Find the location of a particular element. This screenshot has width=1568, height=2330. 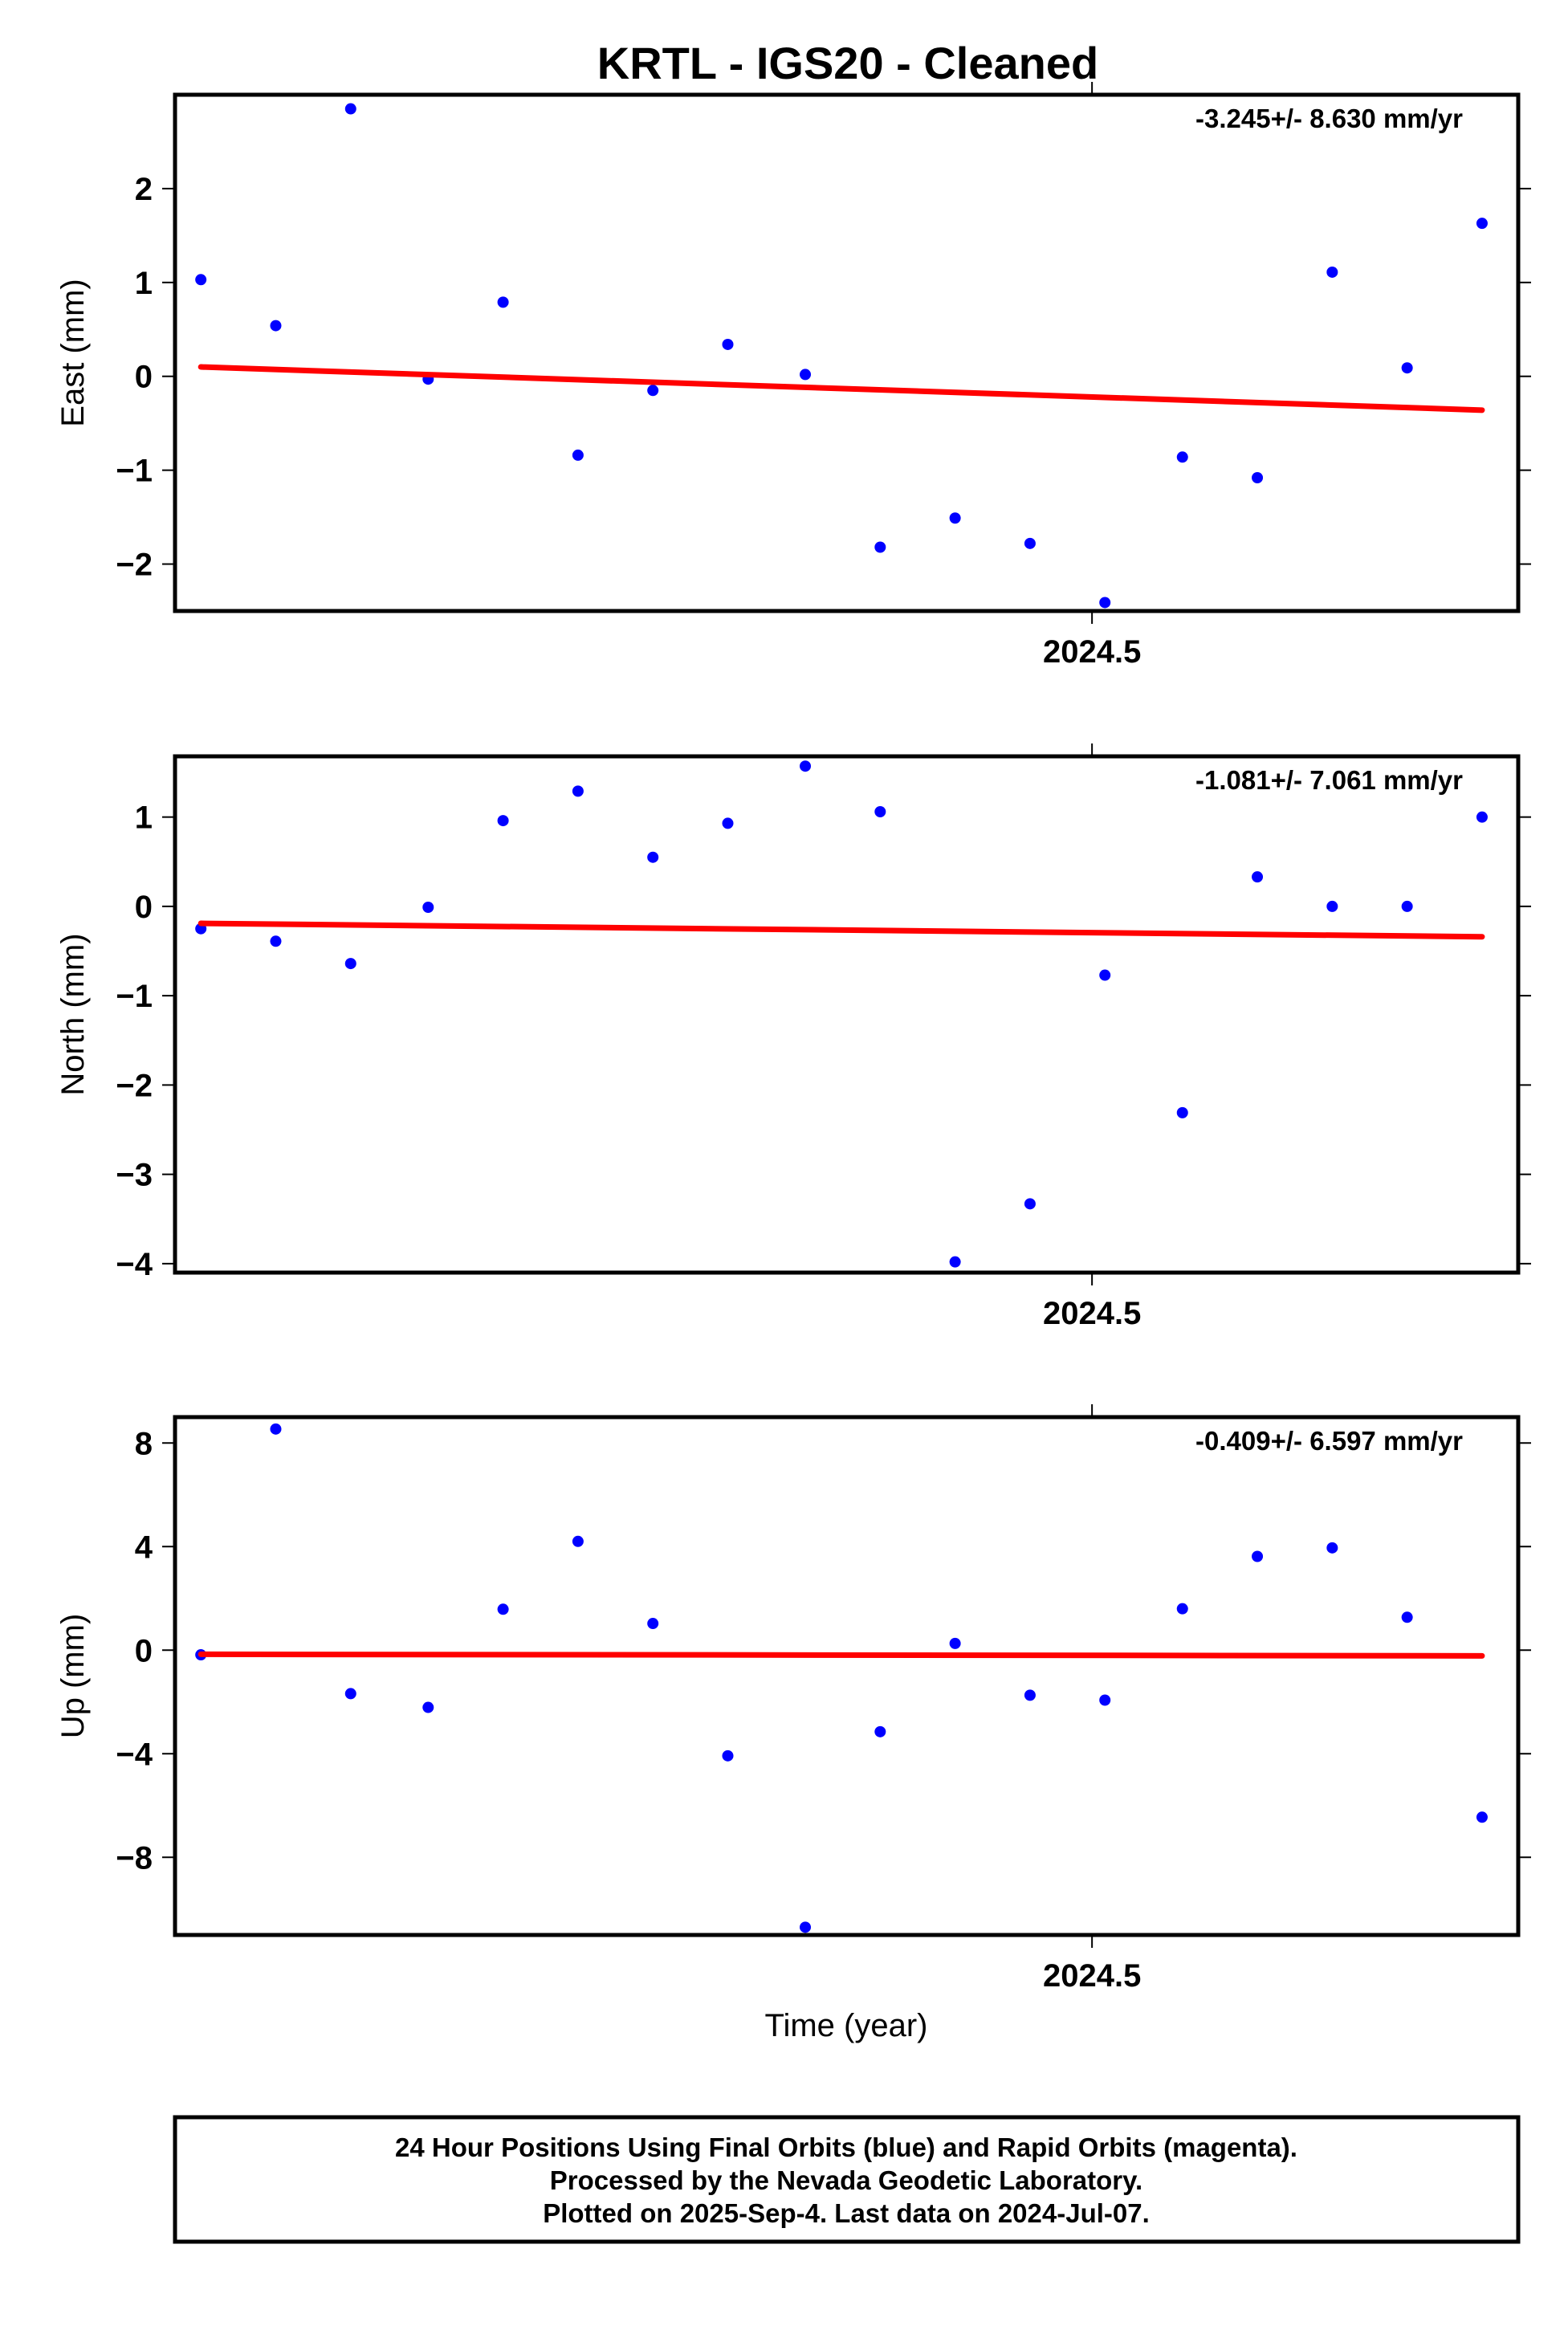

north-trend-line is located at coordinates (841, 930).